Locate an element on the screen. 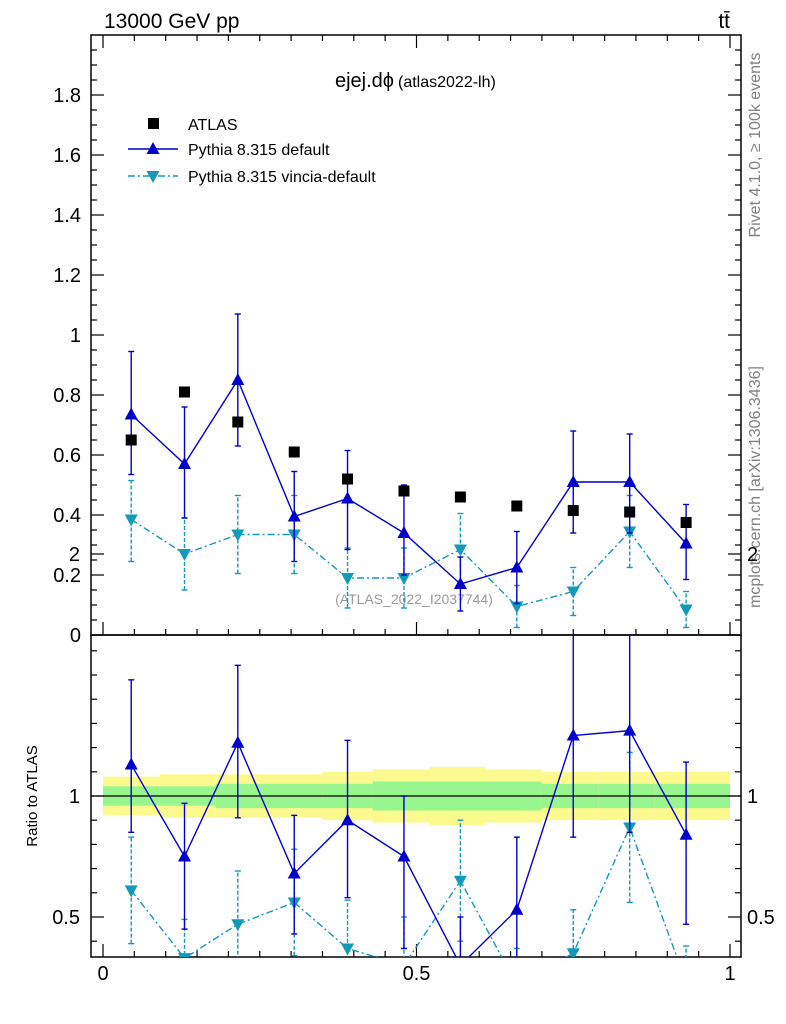  y-tick-label: 1.2 is located at coordinates (67, 276).